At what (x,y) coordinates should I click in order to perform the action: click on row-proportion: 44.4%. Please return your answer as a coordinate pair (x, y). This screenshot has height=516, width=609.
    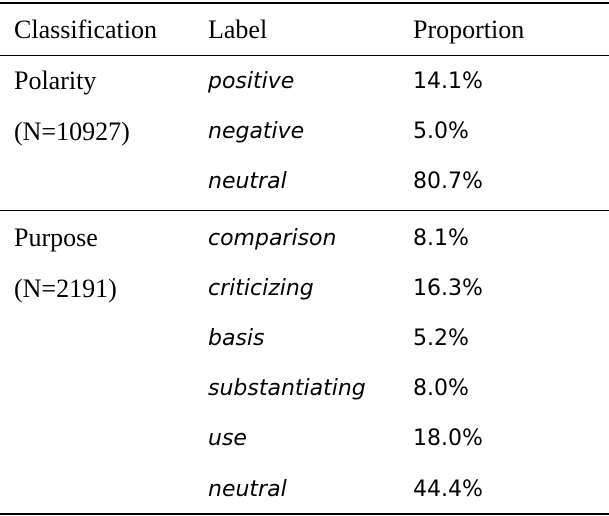
    Looking at the image, I should click on (448, 489).